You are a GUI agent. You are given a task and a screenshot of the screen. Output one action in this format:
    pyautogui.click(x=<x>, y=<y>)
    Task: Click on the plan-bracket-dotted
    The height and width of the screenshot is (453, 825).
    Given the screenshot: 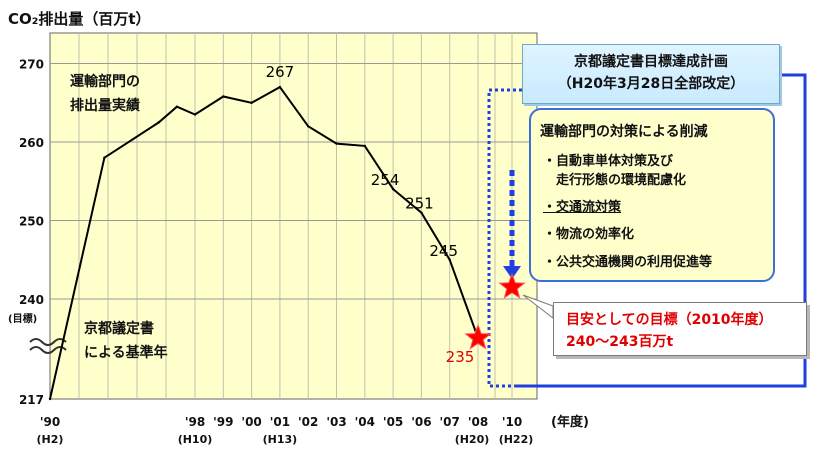 What is the action you would take?
    pyautogui.click(x=504, y=238)
    